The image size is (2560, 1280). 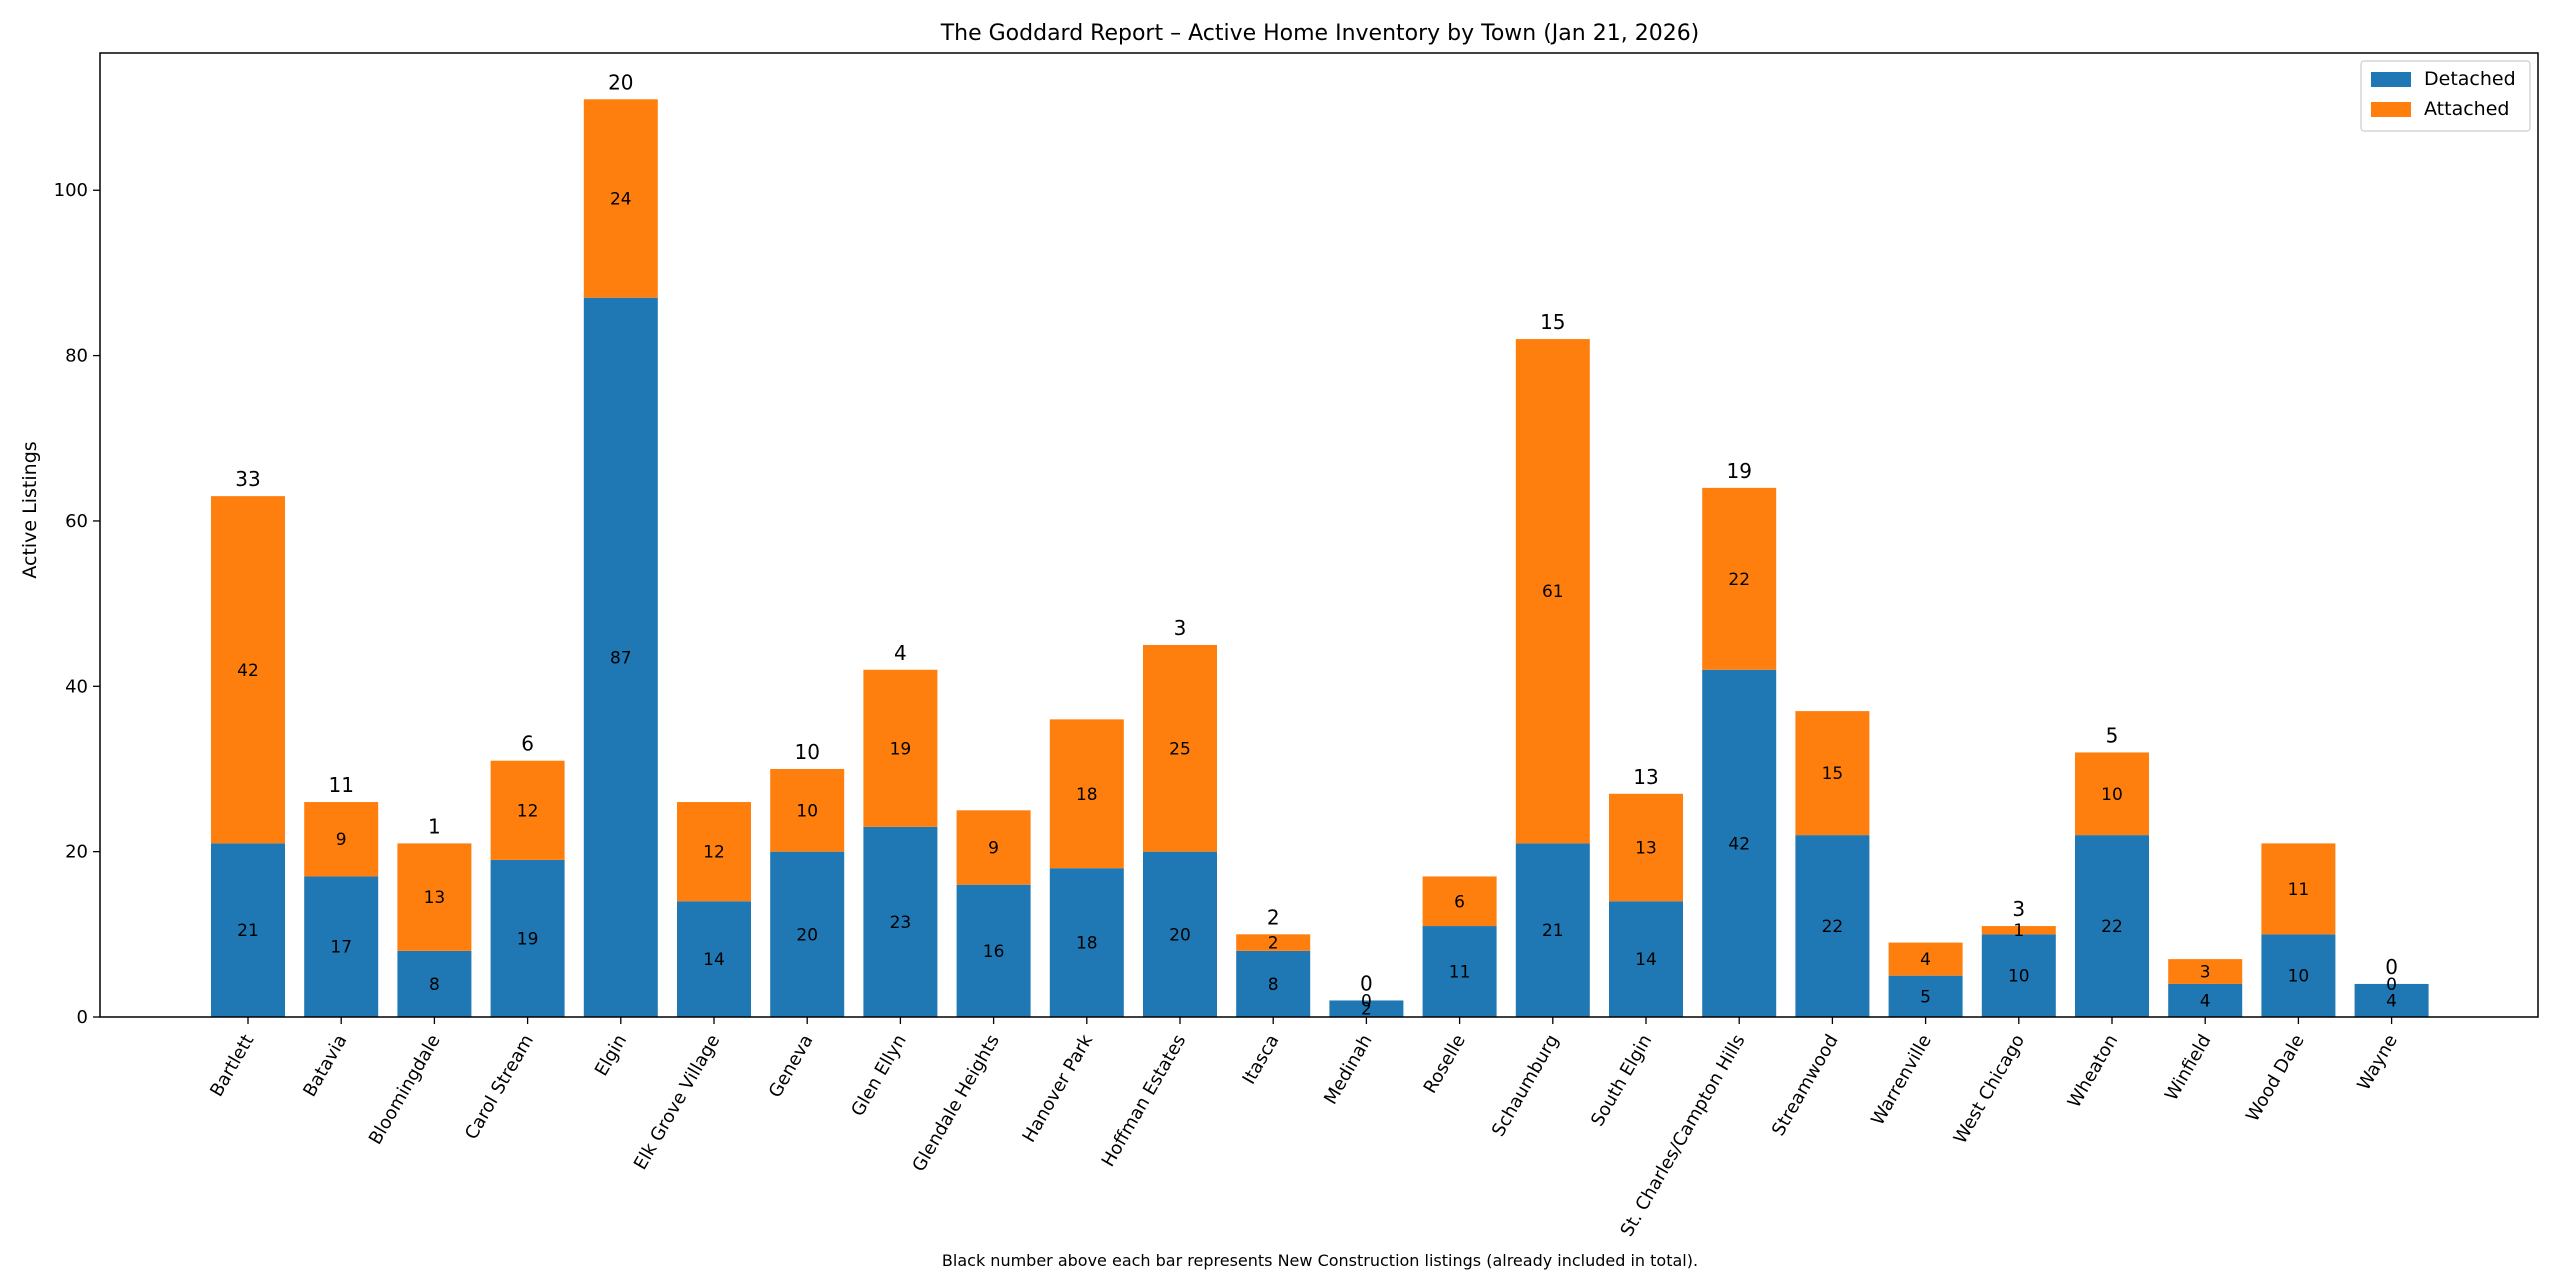 What do you see at coordinates (2445, 96) in the screenshot?
I see `legend: Detached Attached` at bounding box center [2445, 96].